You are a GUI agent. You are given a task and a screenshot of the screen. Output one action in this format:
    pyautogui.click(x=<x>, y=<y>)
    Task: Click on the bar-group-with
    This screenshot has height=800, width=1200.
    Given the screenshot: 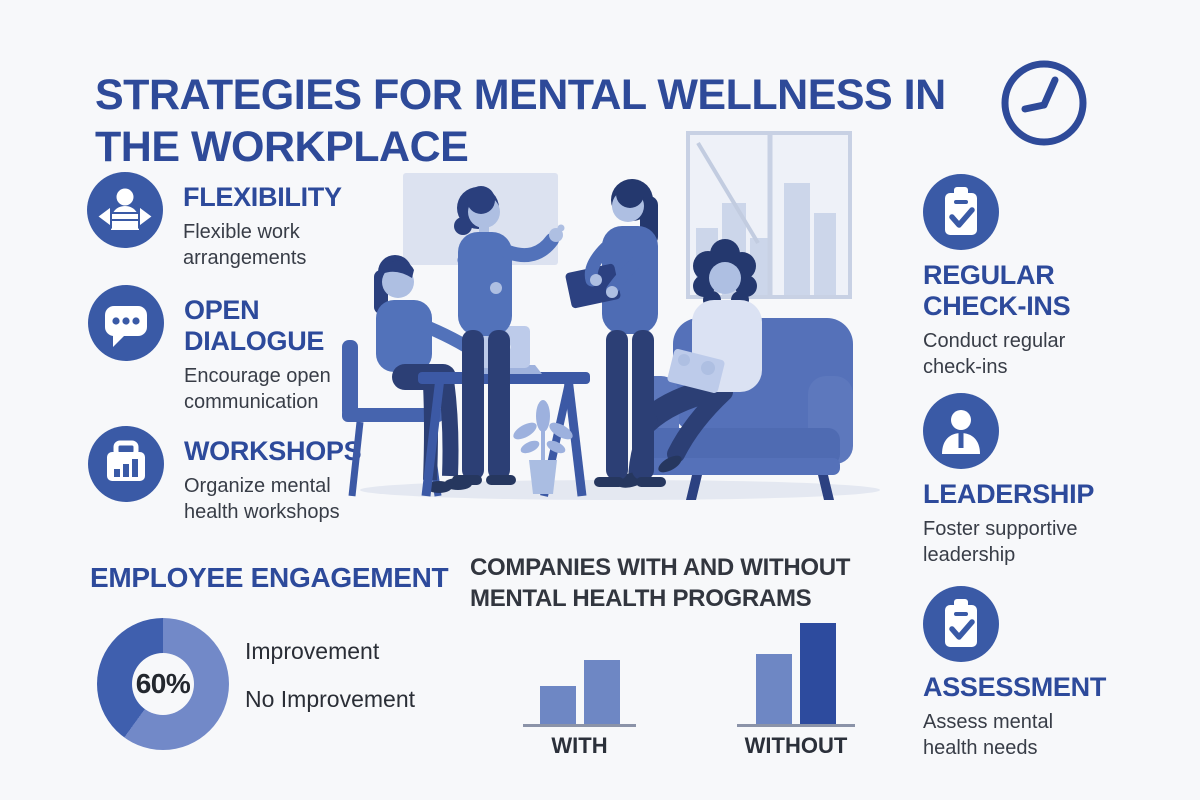 What is the action you would take?
    pyautogui.click(x=579, y=670)
    